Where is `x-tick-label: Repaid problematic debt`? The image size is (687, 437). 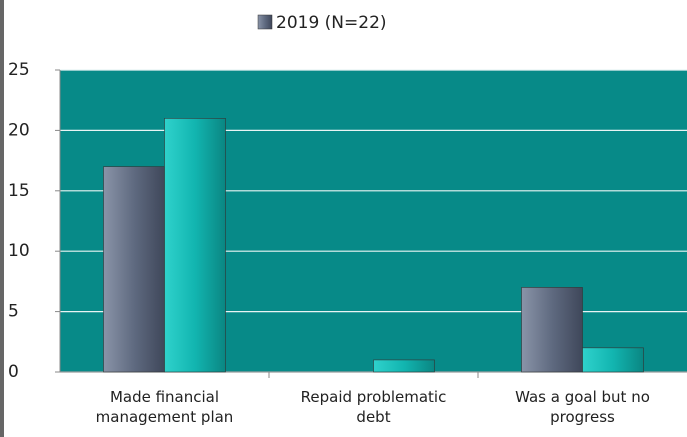
x-tick-label: Repaid problematic debt is located at coordinates (373, 407).